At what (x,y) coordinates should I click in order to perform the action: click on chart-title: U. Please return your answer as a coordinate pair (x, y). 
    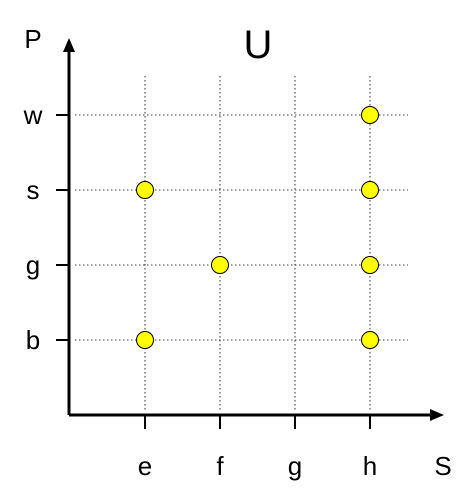
    Looking at the image, I should click on (258, 45).